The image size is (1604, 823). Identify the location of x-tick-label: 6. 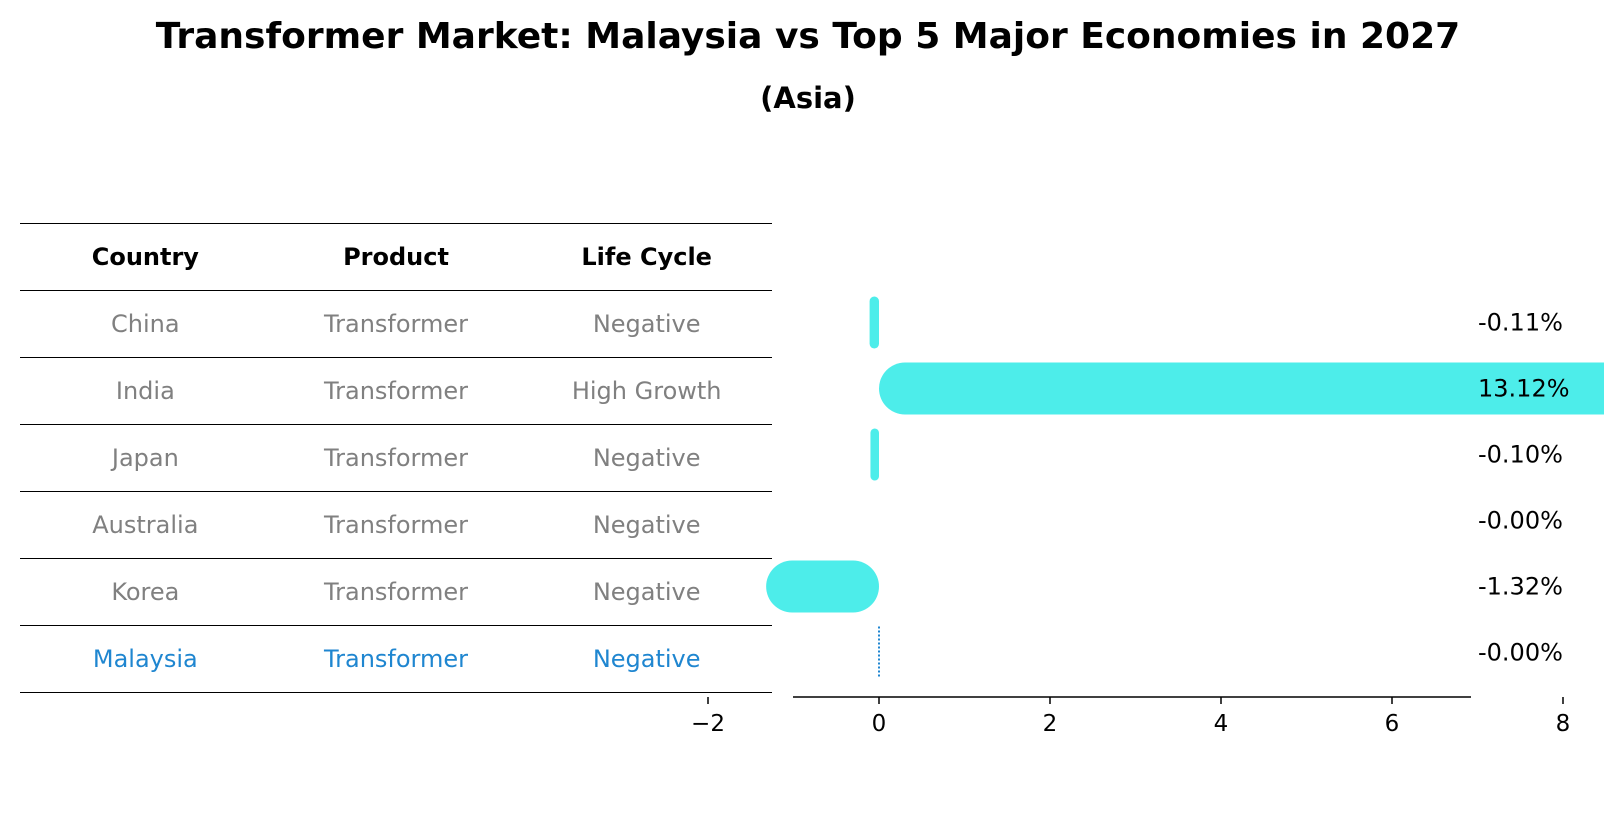
(1392, 724).